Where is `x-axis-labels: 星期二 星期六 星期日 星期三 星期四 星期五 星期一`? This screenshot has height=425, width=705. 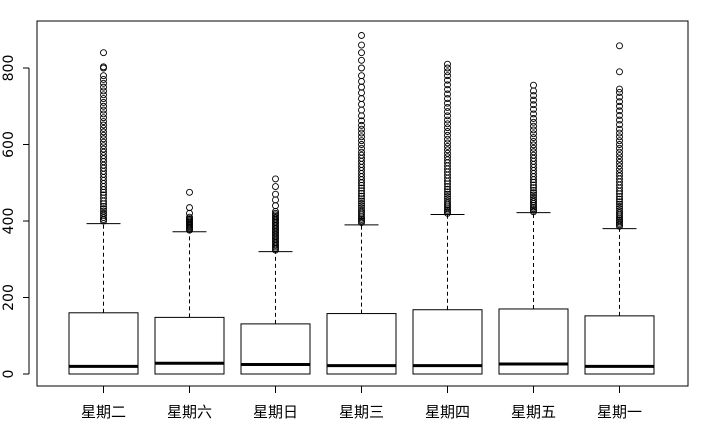
x-axis-labels: 星期二 星期六 星期日 星期三 星期四 星期五 星期一 is located at coordinates (361, 403).